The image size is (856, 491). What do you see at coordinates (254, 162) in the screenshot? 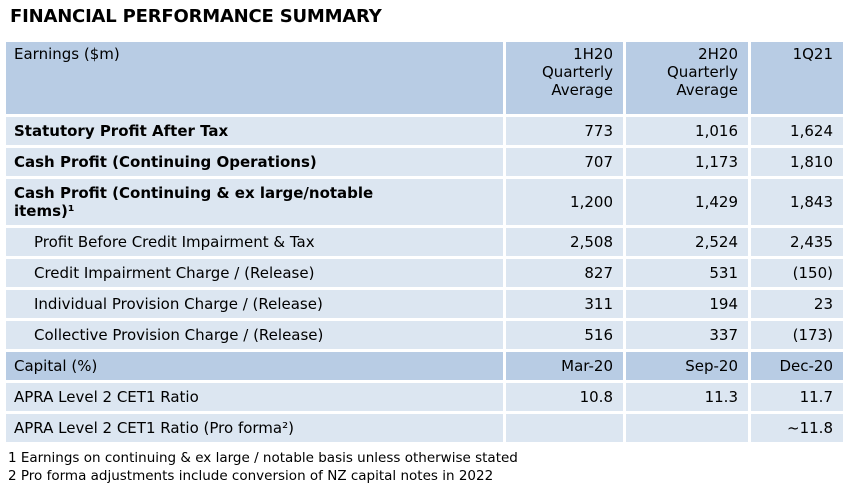
I see `row-label-cell: Cash Profit (Continuing Operations)` at bounding box center [254, 162].